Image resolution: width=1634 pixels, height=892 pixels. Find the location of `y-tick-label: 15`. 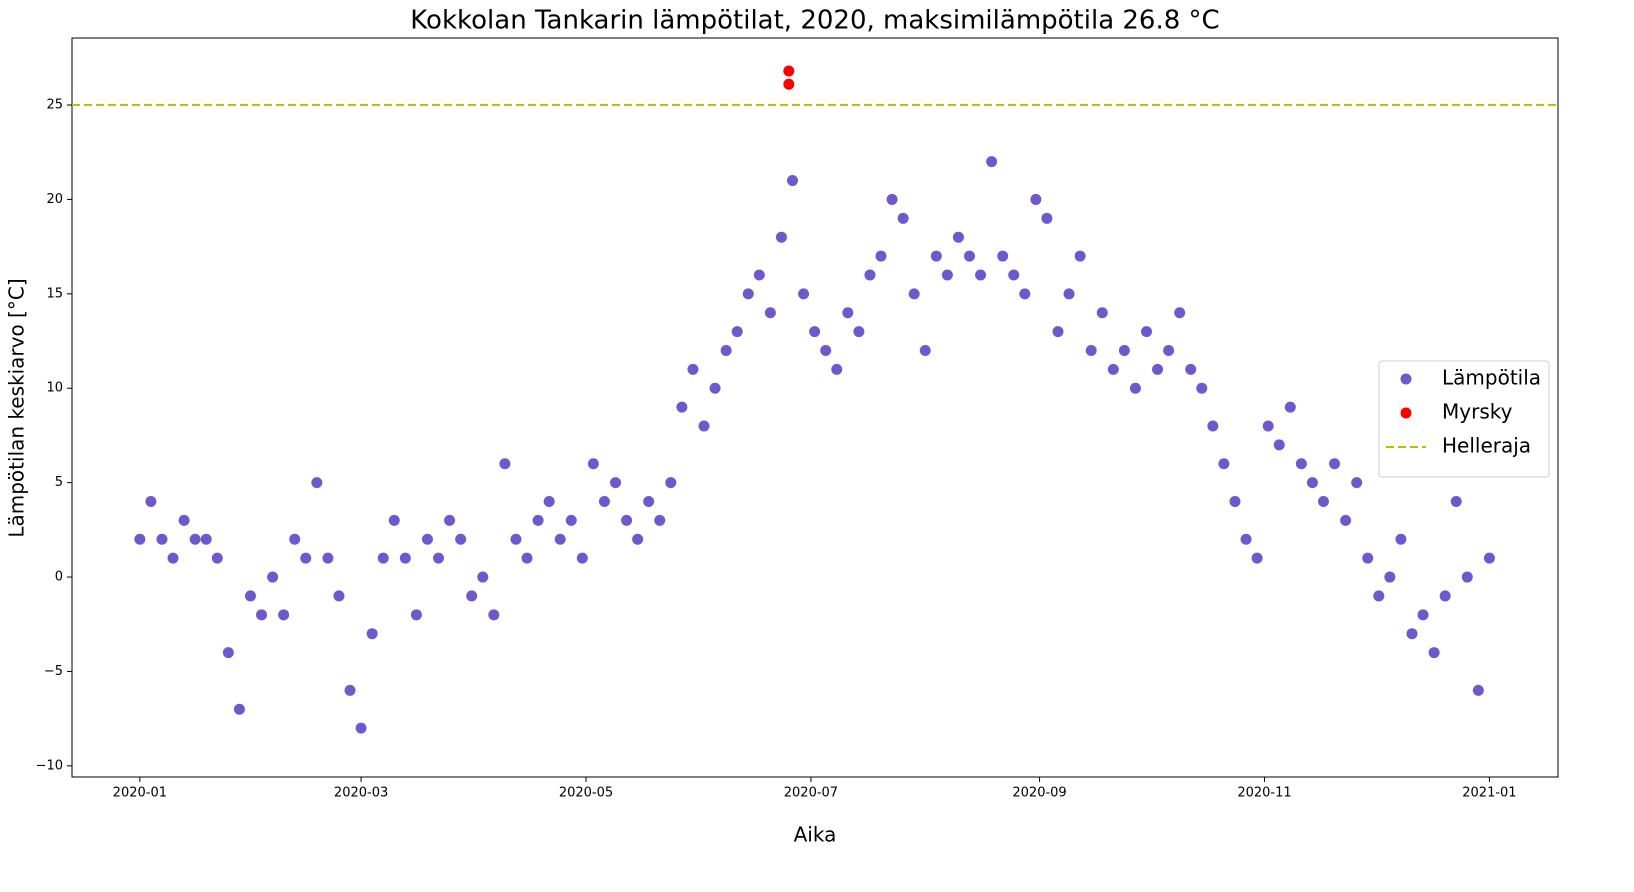

y-tick-label: 15 is located at coordinates (54, 293).